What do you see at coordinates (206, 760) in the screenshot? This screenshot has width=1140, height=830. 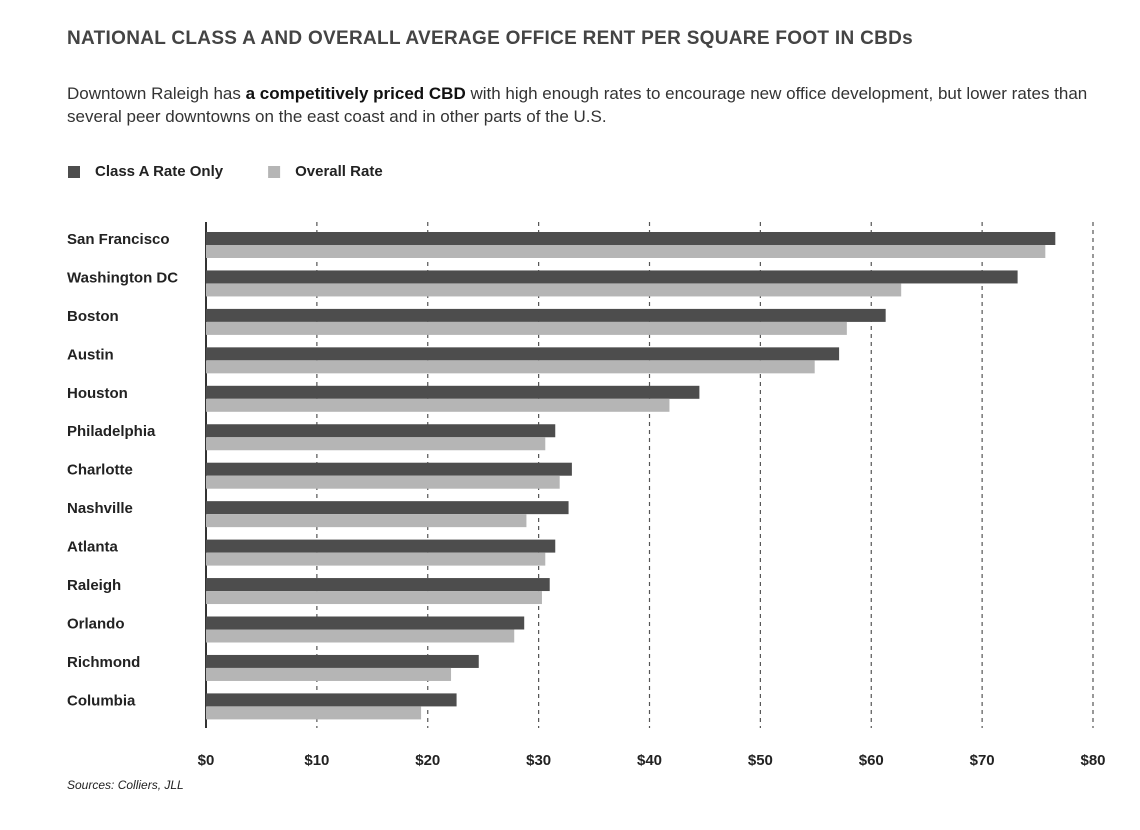 I see `x-tick-label: $0` at bounding box center [206, 760].